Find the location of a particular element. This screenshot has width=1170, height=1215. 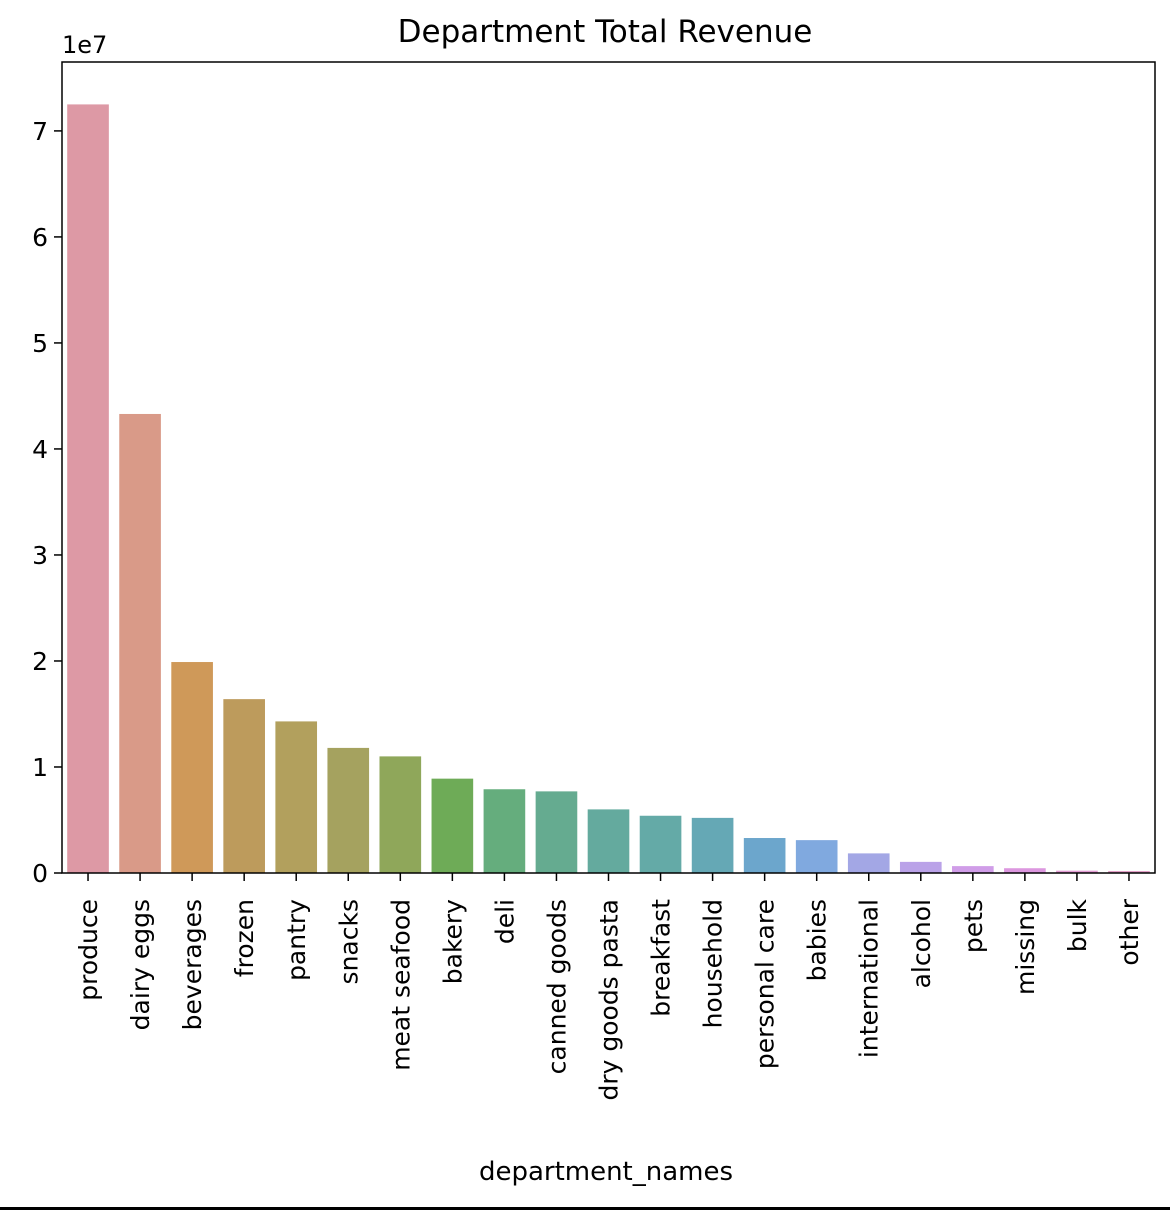

y-axis-ticks: 0 1 2 3 4 5 6 7 is located at coordinates (47, 502).